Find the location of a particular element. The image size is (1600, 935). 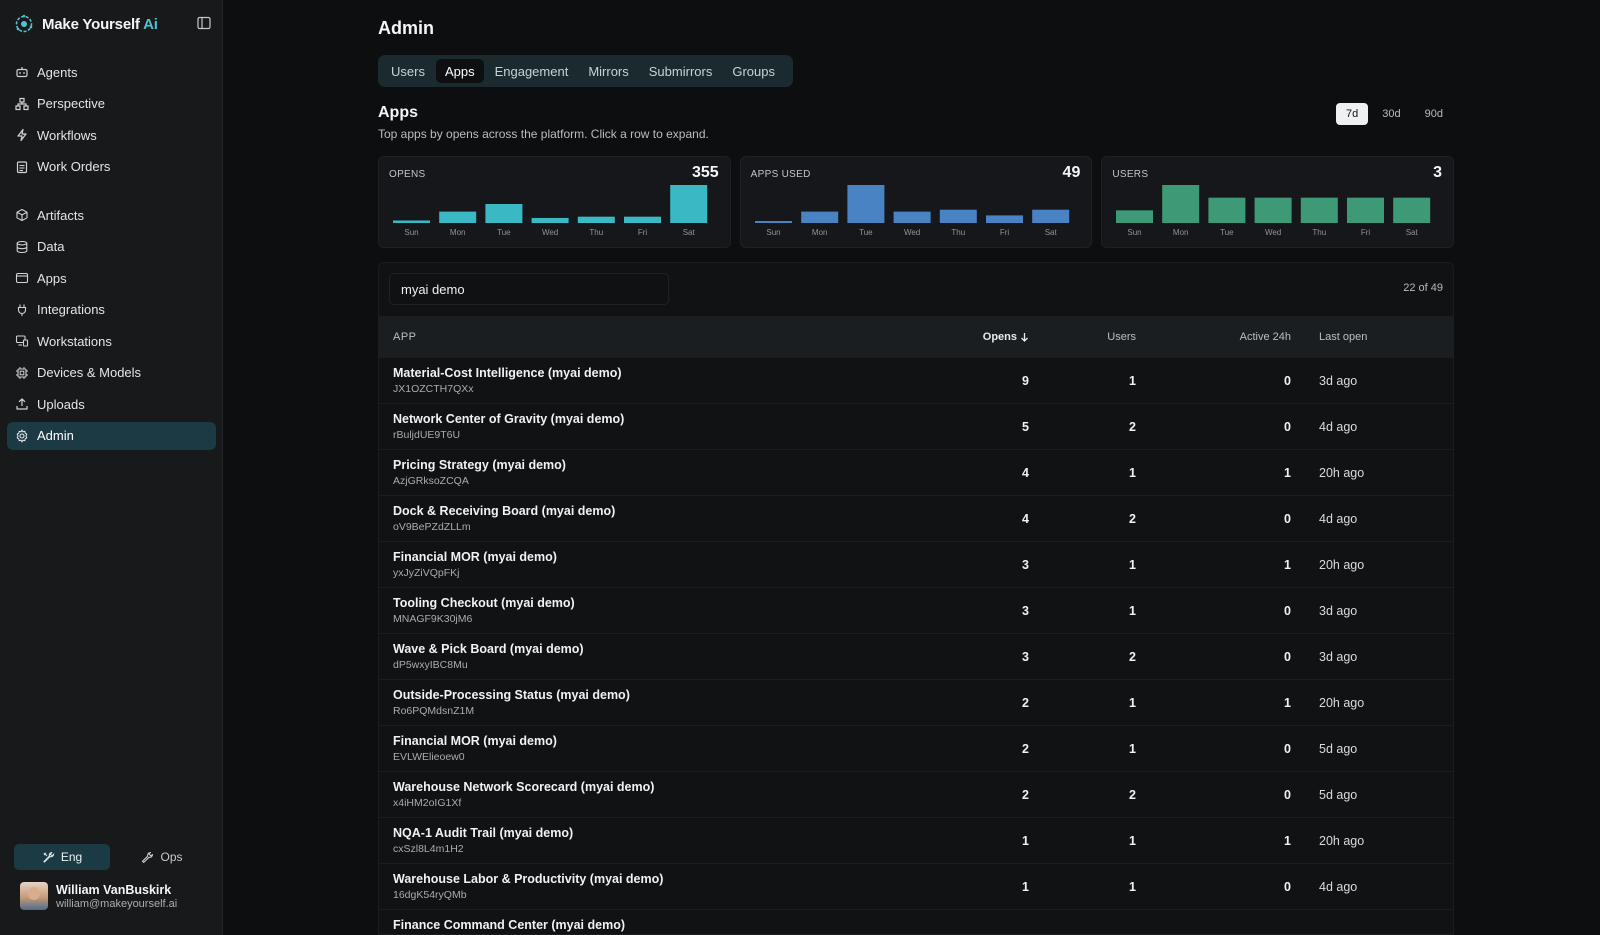

app-id: AzjGRksoZCQA is located at coordinates (431, 481).